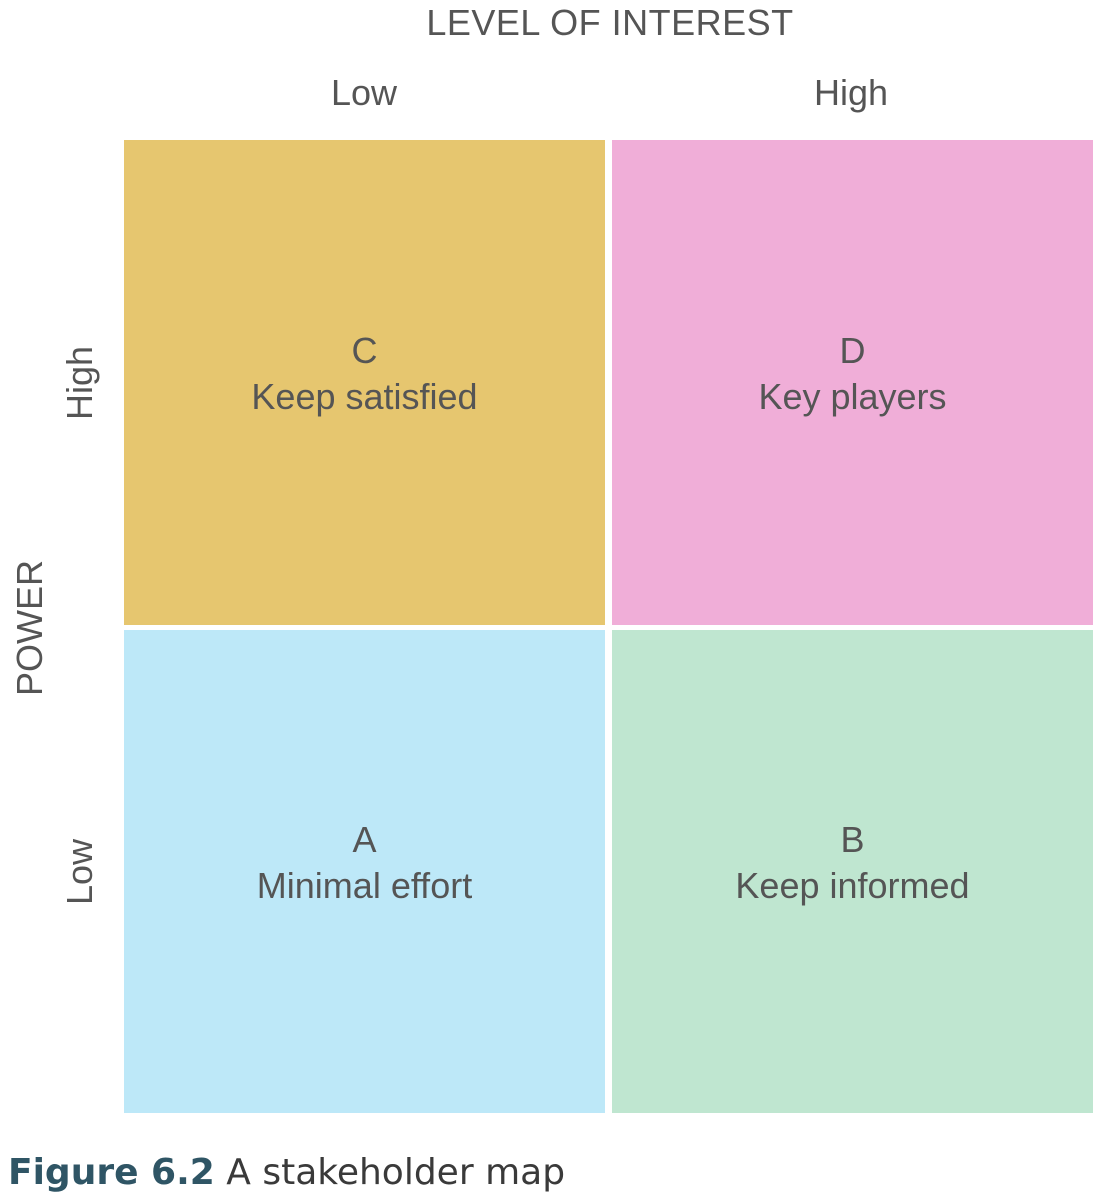 The width and height of the screenshot is (1097, 1200). What do you see at coordinates (852, 350) in the screenshot?
I see `quadrant-d-letter: D` at bounding box center [852, 350].